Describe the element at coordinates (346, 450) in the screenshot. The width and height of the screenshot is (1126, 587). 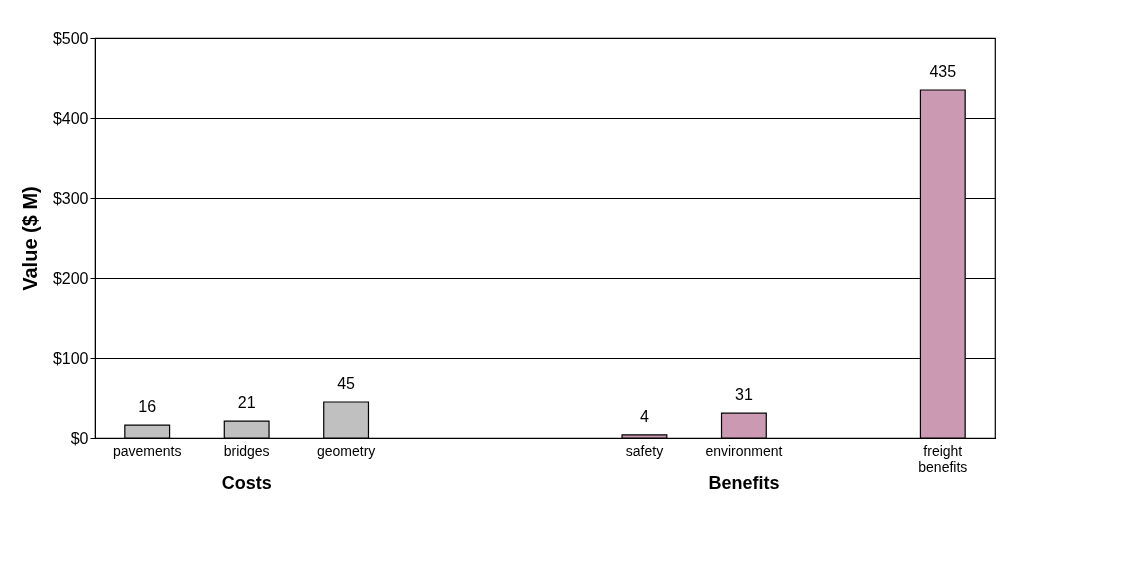
I see `x-tick-label: geometry` at that location.